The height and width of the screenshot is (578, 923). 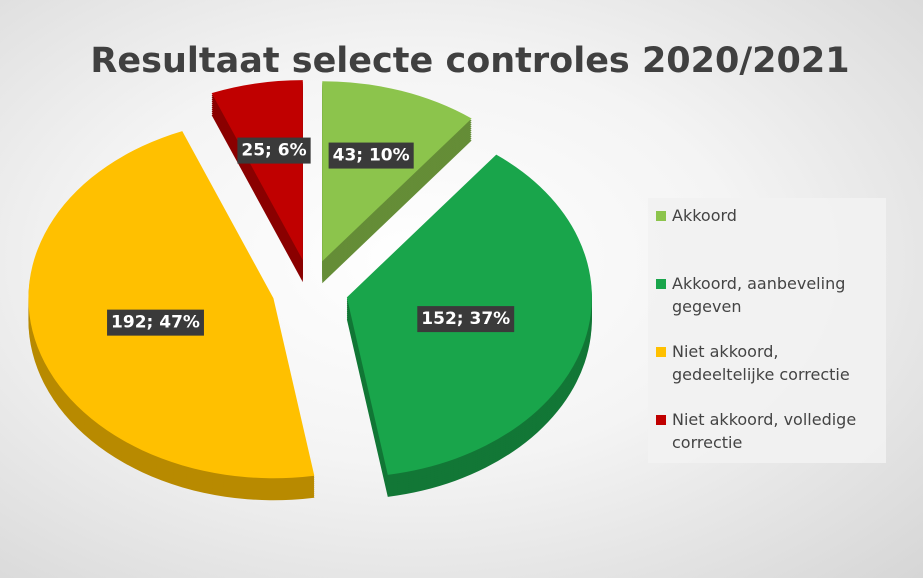 What do you see at coordinates (704, 215) in the screenshot?
I see `legend-label: Akkoord` at bounding box center [704, 215].